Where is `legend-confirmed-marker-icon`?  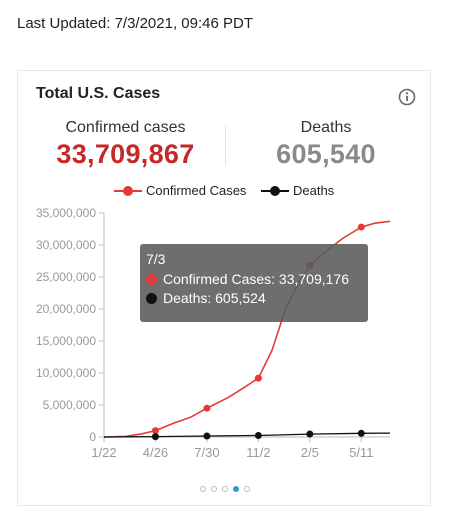
legend-confirmed-marker-icon is located at coordinates (128, 190).